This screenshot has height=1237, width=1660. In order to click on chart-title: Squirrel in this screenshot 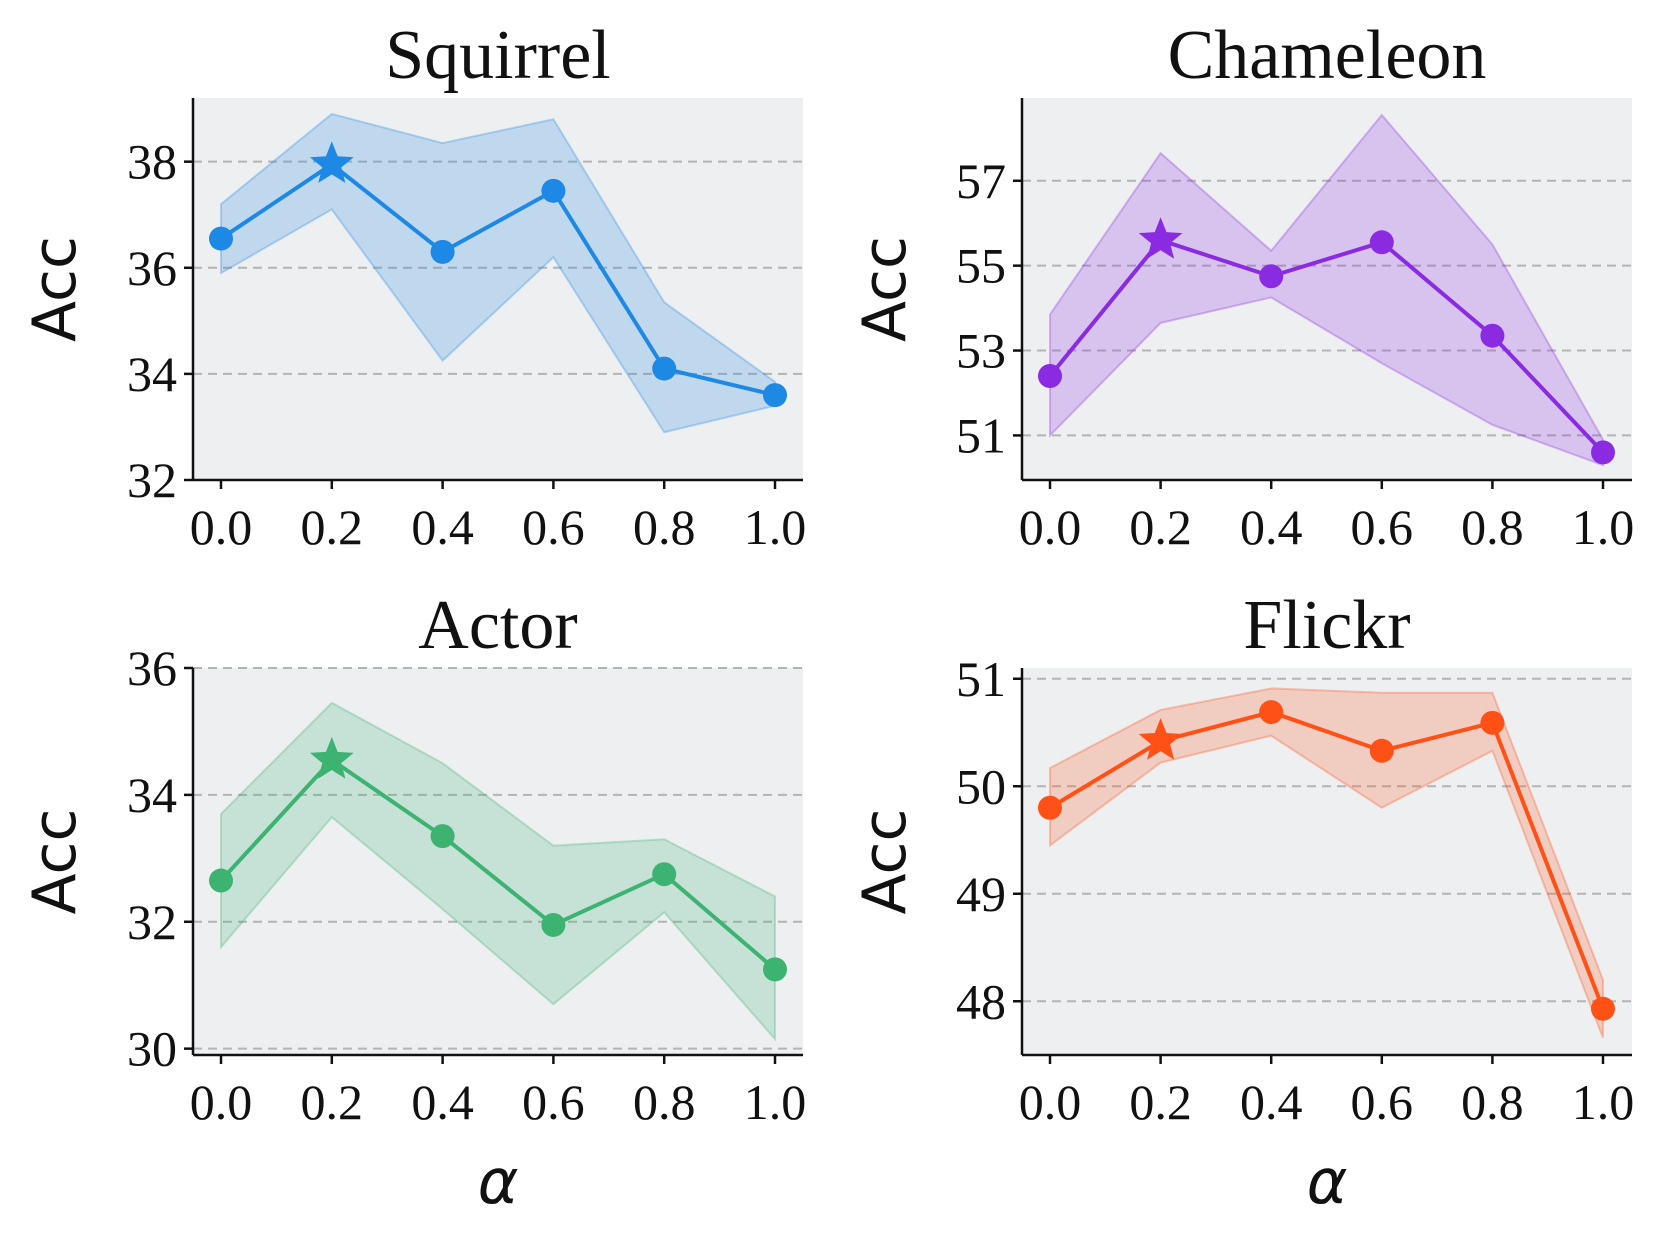, I will do `click(498, 55)`.